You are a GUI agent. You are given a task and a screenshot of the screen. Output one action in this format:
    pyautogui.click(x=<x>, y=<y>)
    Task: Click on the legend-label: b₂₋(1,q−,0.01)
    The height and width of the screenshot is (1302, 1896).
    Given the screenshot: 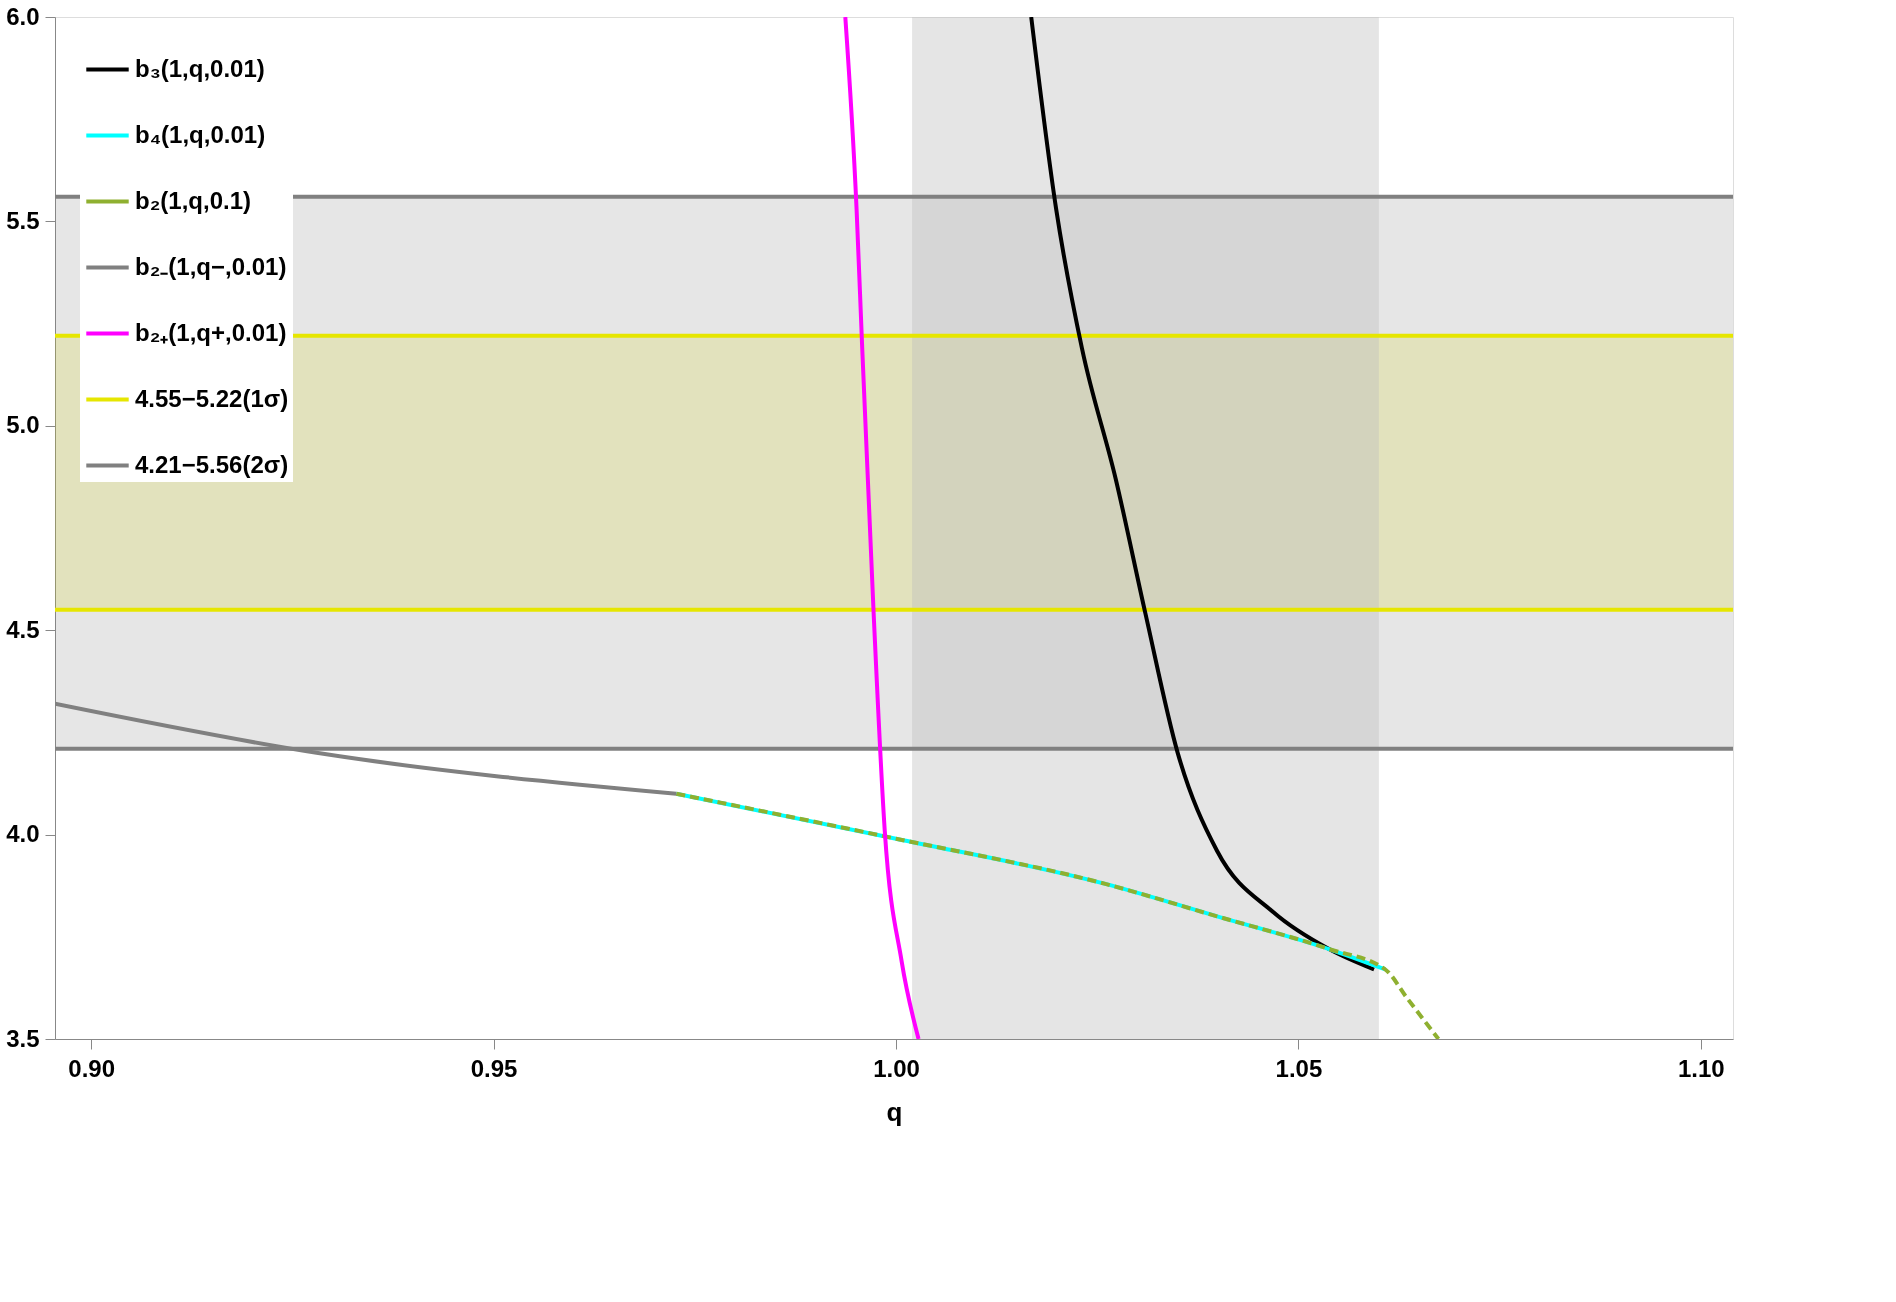 What is the action you would take?
    pyautogui.click(x=211, y=266)
    